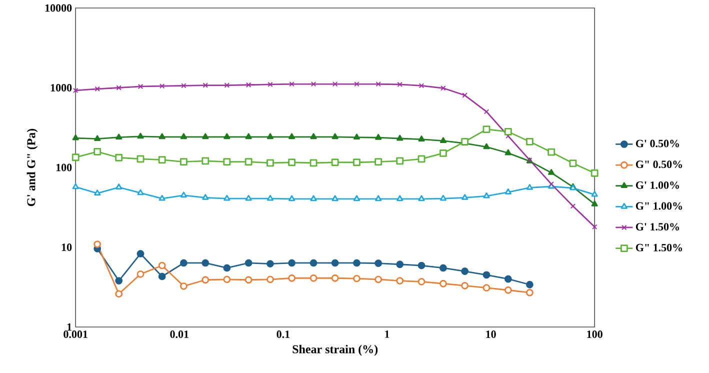 Image resolution: width=709 pixels, height=373 pixels. Describe the element at coordinates (659, 248) in the screenshot. I see `legend-label: G" 1.50%` at that location.